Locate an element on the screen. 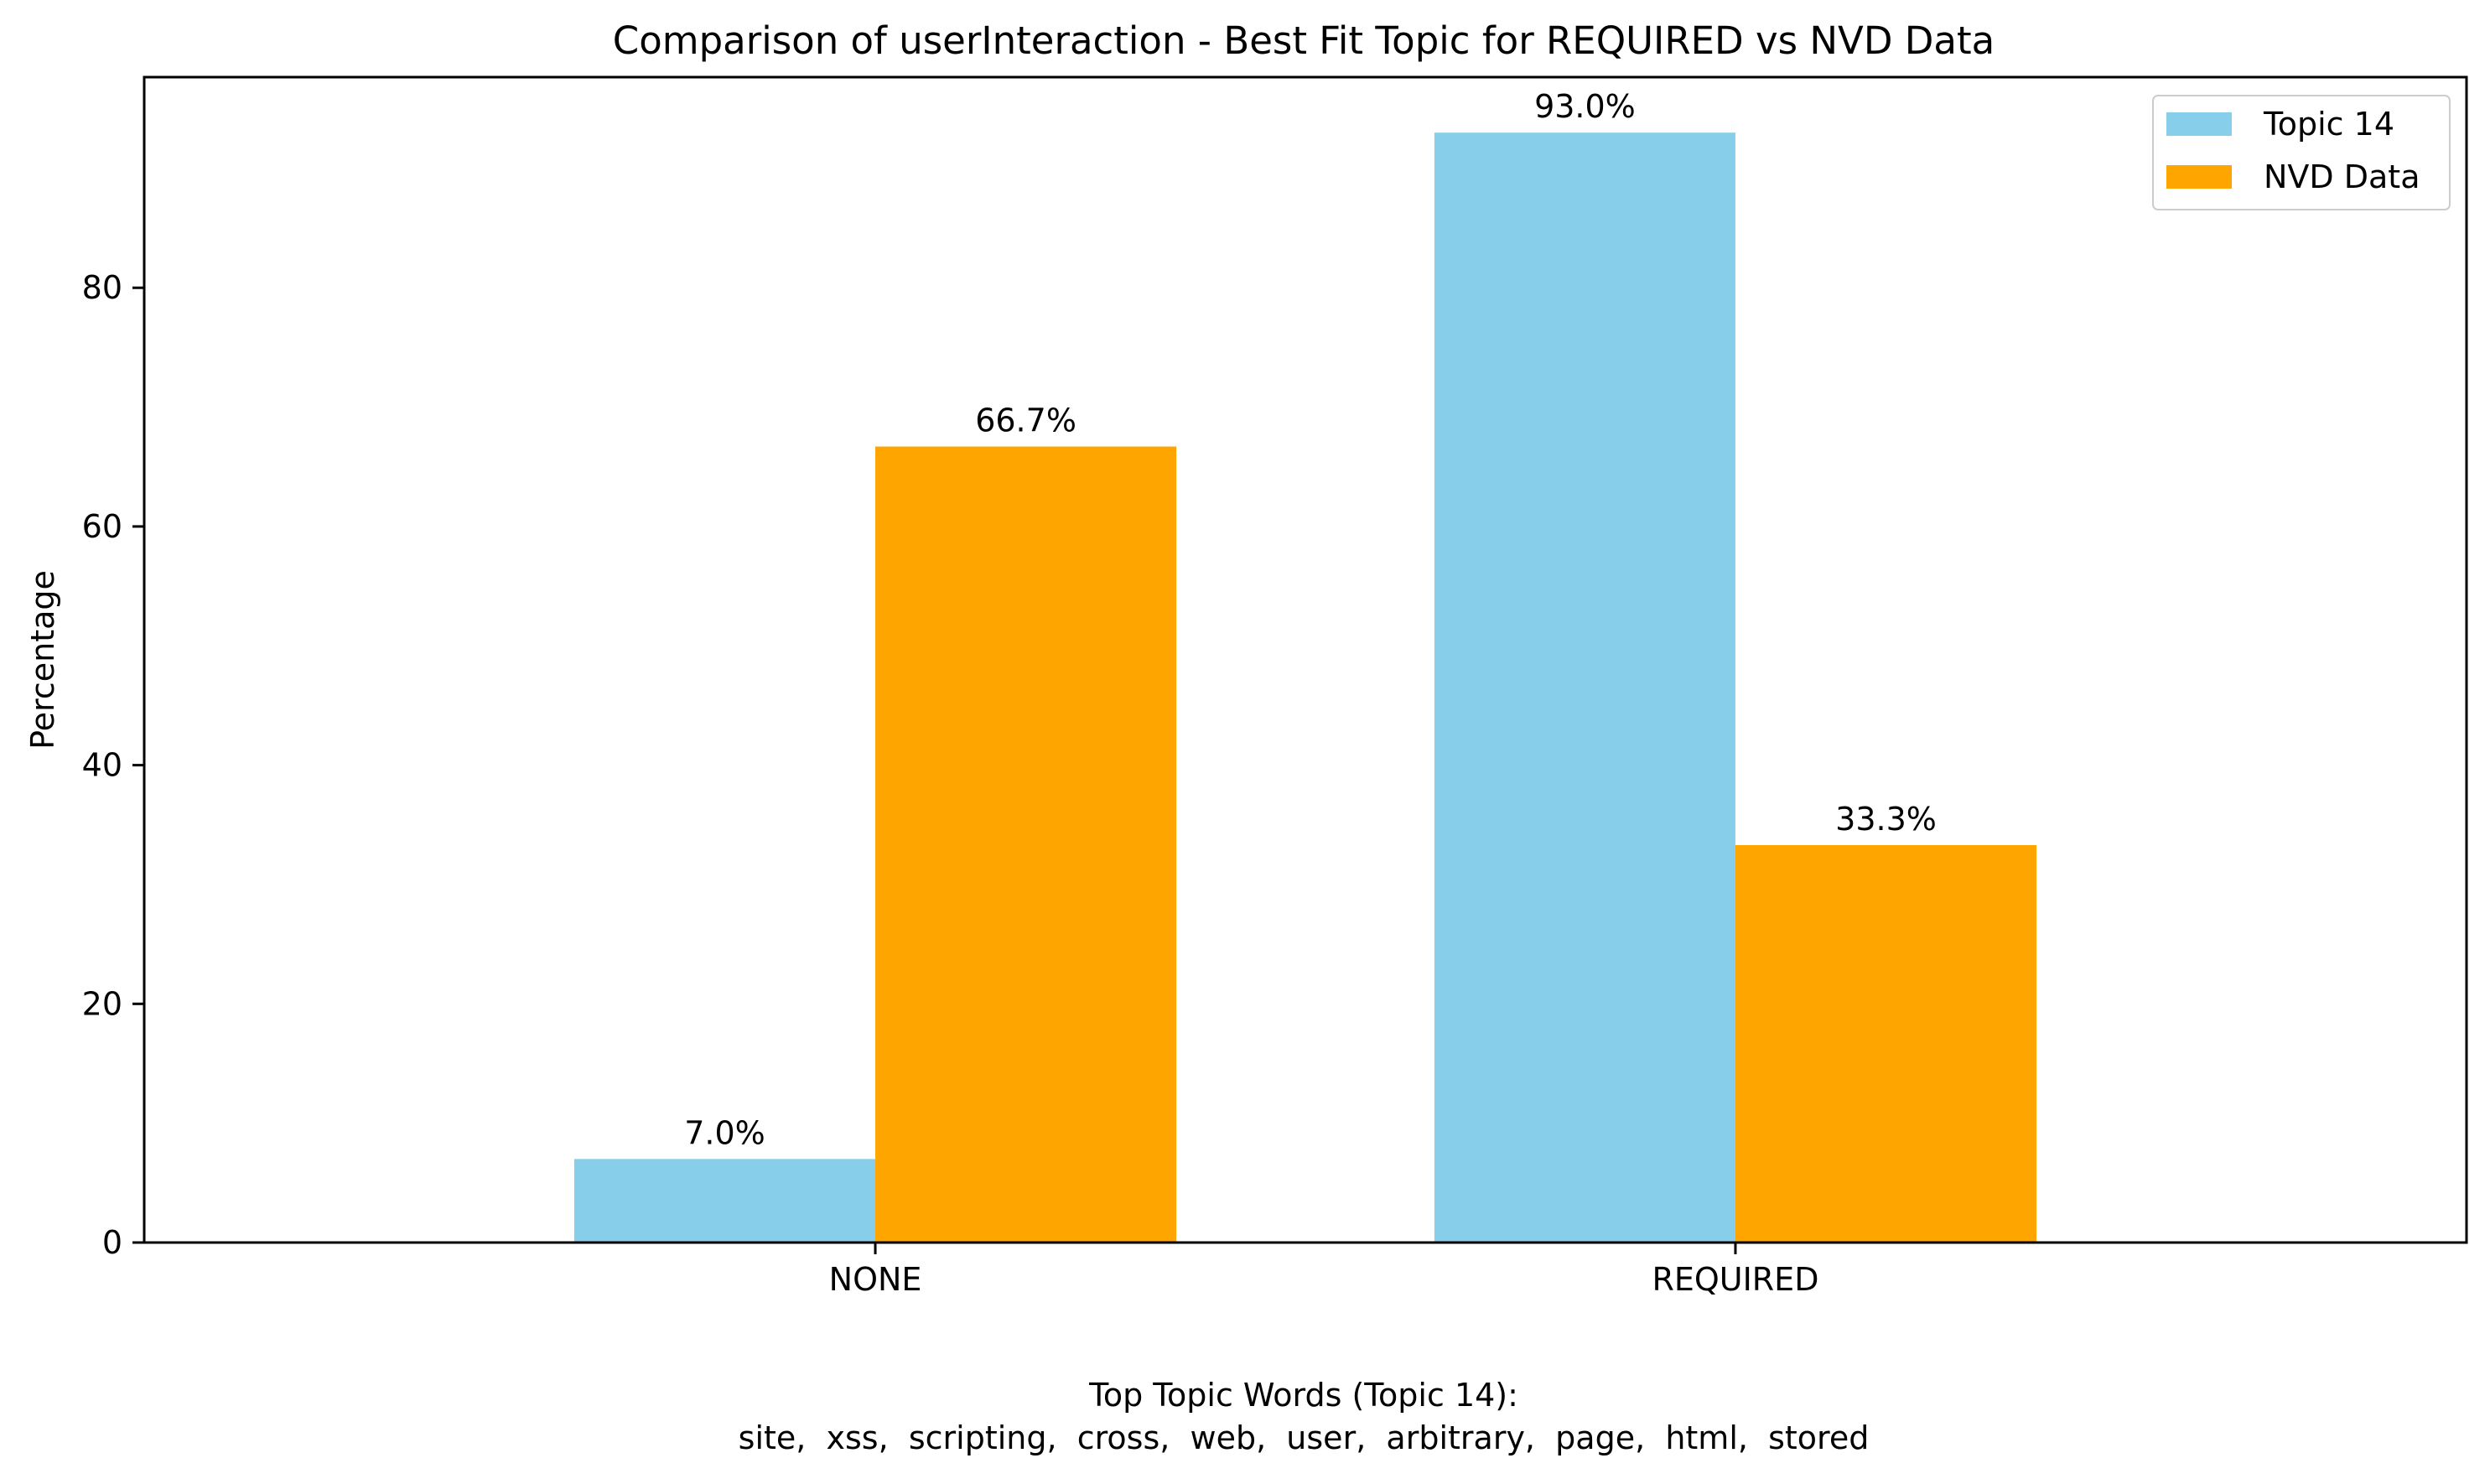 This screenshot has height=1484, width=2490. y-tick-label: 60 is located at coordinates (102, 526).